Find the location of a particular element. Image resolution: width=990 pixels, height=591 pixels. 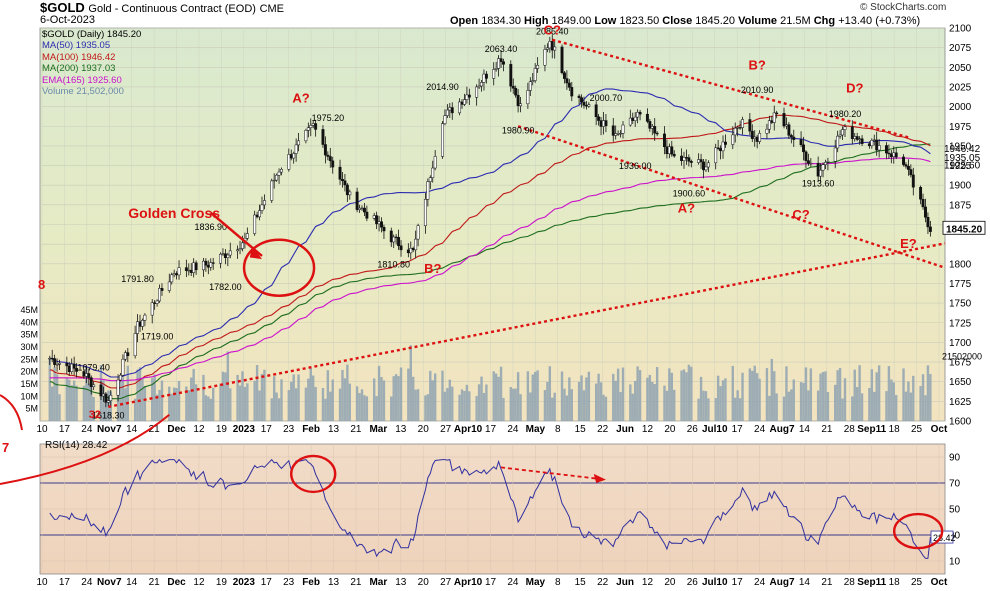

rsi-x-tick-label: 8 is located at coordinates (558, 582).